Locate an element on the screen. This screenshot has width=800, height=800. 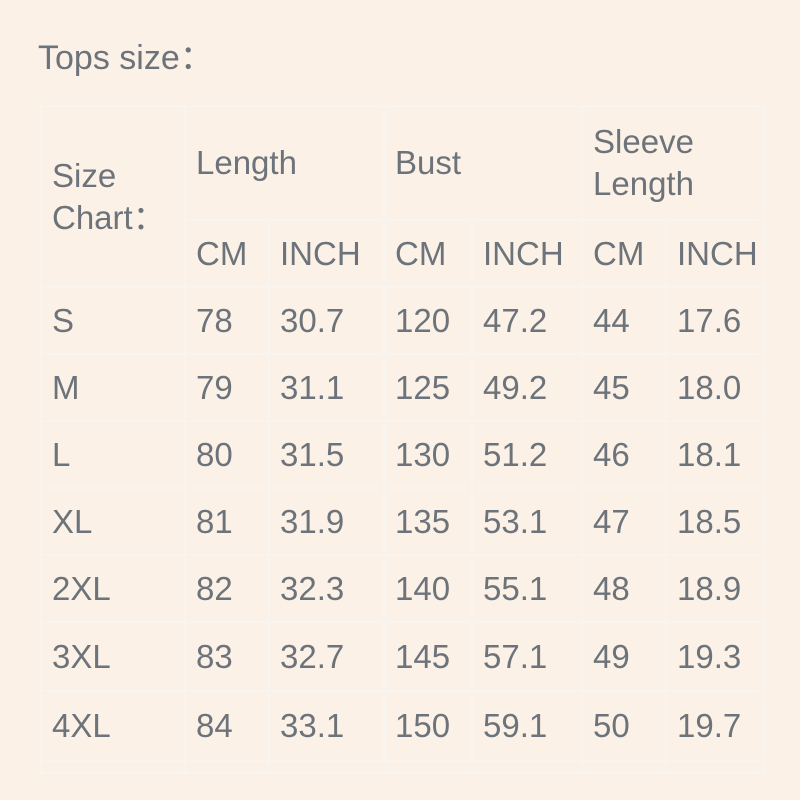
size-chart-corner-label: Size Chart： is located at coordinates (113, 196).